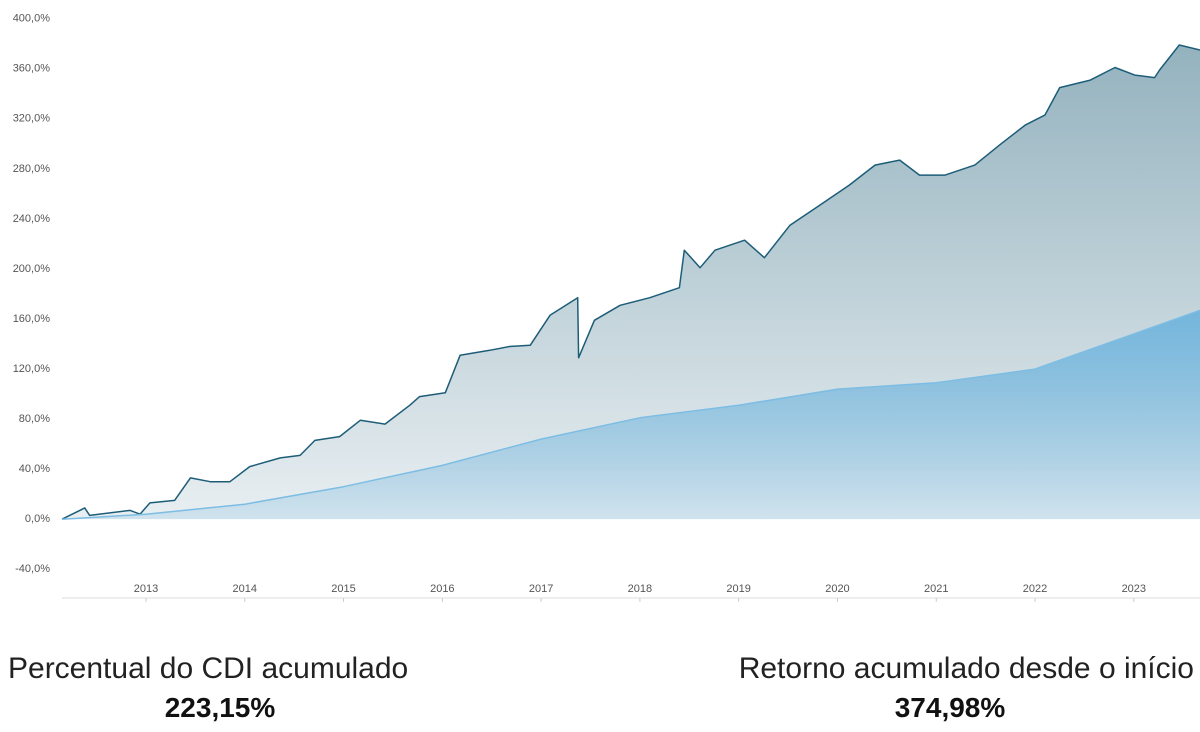 The width and height of the screenshot is (1200, 732). Describe the element at coordinates (32, 169) in the screenshot. I see `y-tick-label: 280,0%` at that location.